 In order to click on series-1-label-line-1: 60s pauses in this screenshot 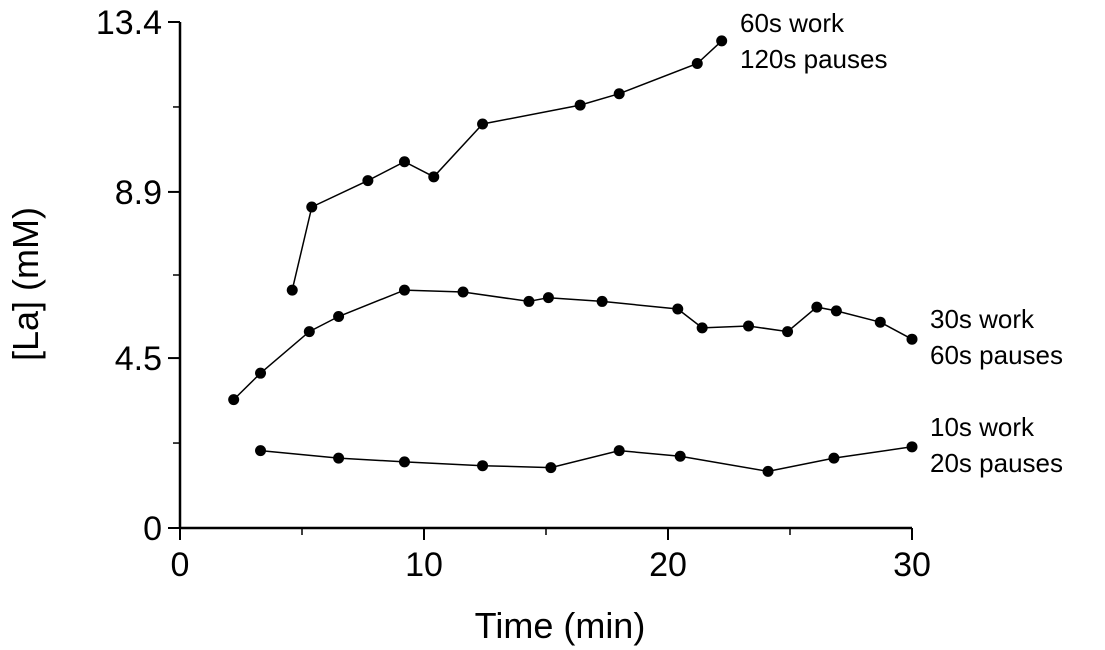, I will do `click(996, 355)`.